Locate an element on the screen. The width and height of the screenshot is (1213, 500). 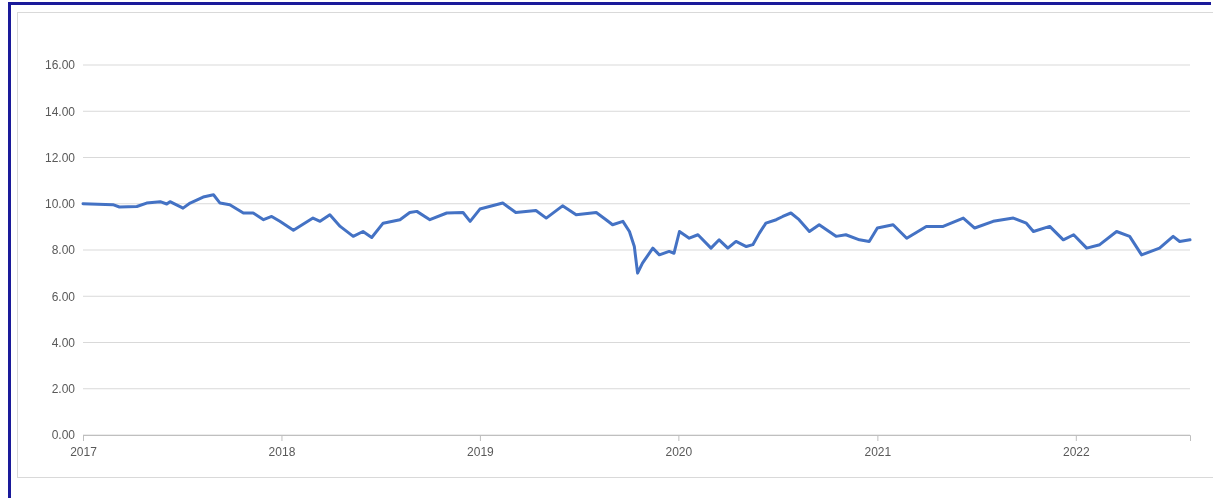
x-tick-label: 2020 is located at coordinates (679, 451).